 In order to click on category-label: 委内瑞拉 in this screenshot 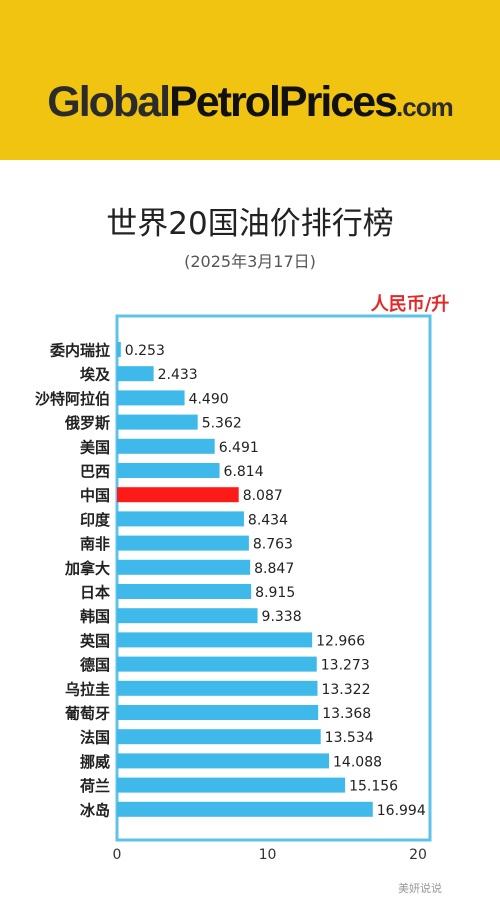, I will do `click(80, 351)`.